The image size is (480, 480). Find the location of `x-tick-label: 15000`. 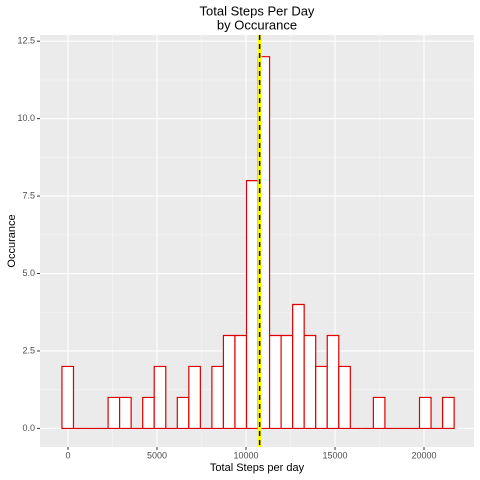

x-tick-label: 15000 is located at coordinates (334, 455).